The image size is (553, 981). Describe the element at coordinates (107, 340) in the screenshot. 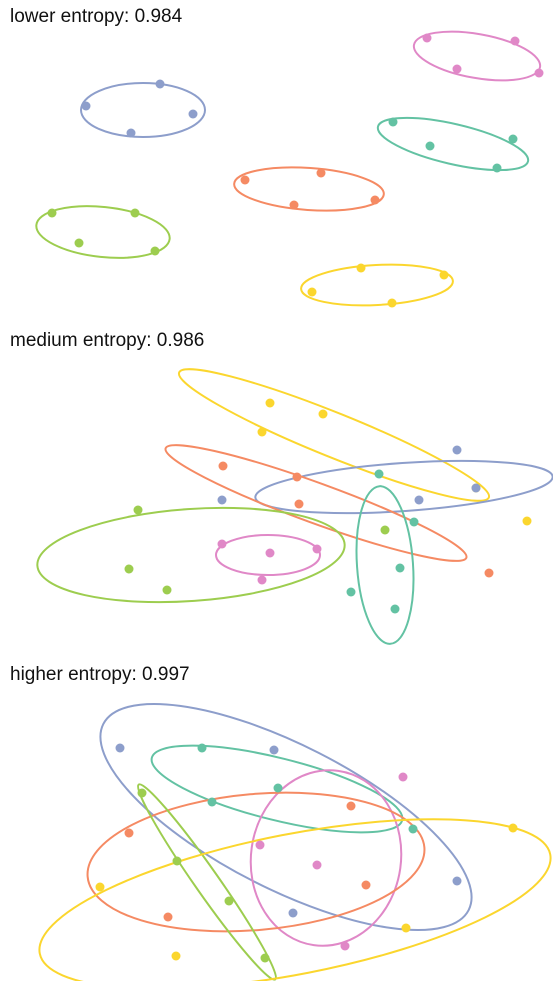

I see `panel-title-medium-entropy: medium entropy: 0.986` at that location.